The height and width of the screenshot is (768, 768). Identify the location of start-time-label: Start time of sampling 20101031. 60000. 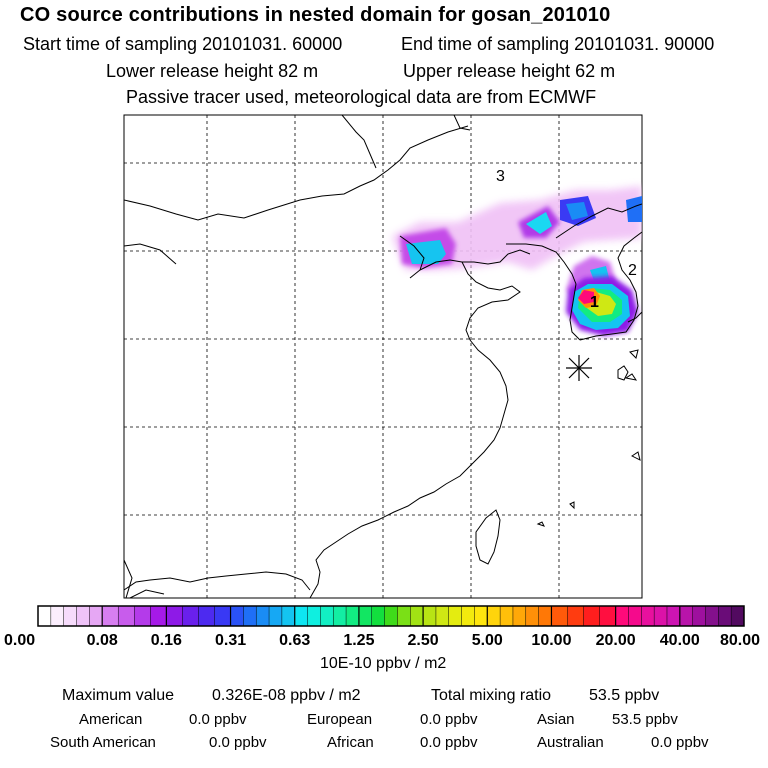
(183, 44).